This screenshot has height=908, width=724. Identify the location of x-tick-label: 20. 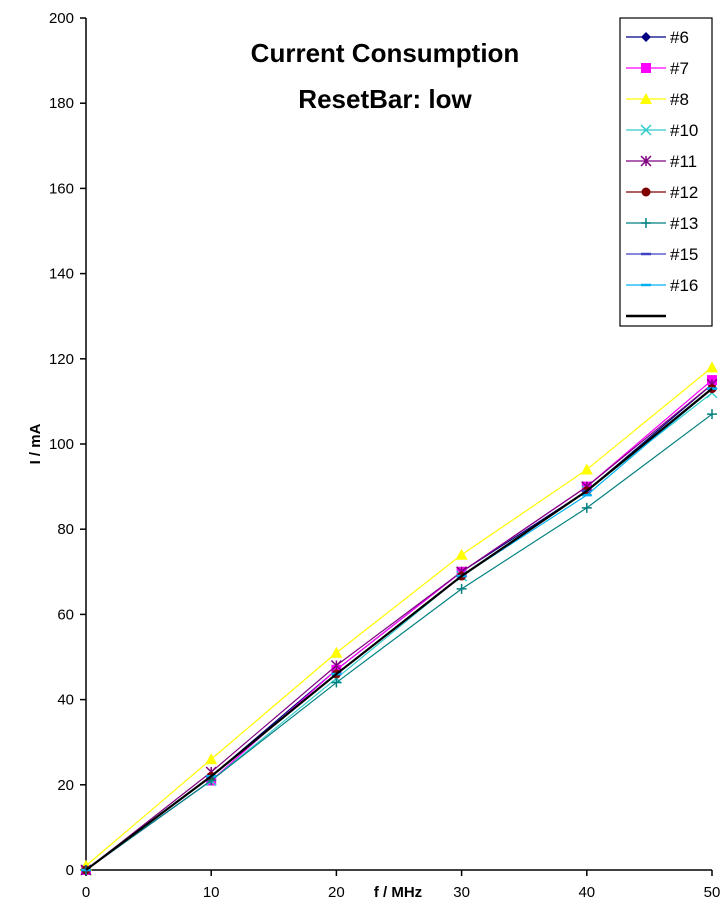
(336, 892).